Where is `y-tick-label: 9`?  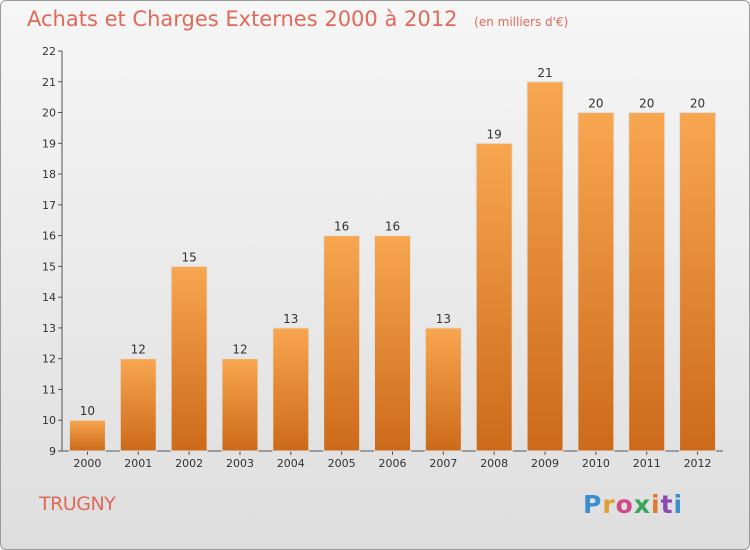
y-tick-label: 9 is located at coordinates (52, 451).